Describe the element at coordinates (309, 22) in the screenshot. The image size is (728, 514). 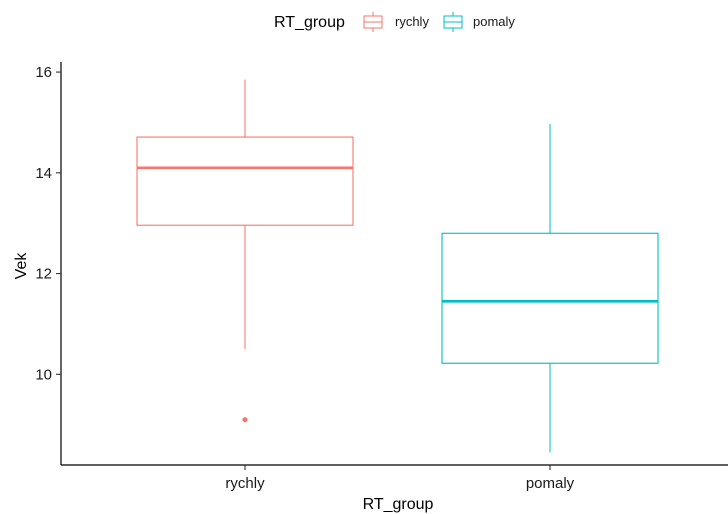
I see `legend-title: RT_group` at that location.